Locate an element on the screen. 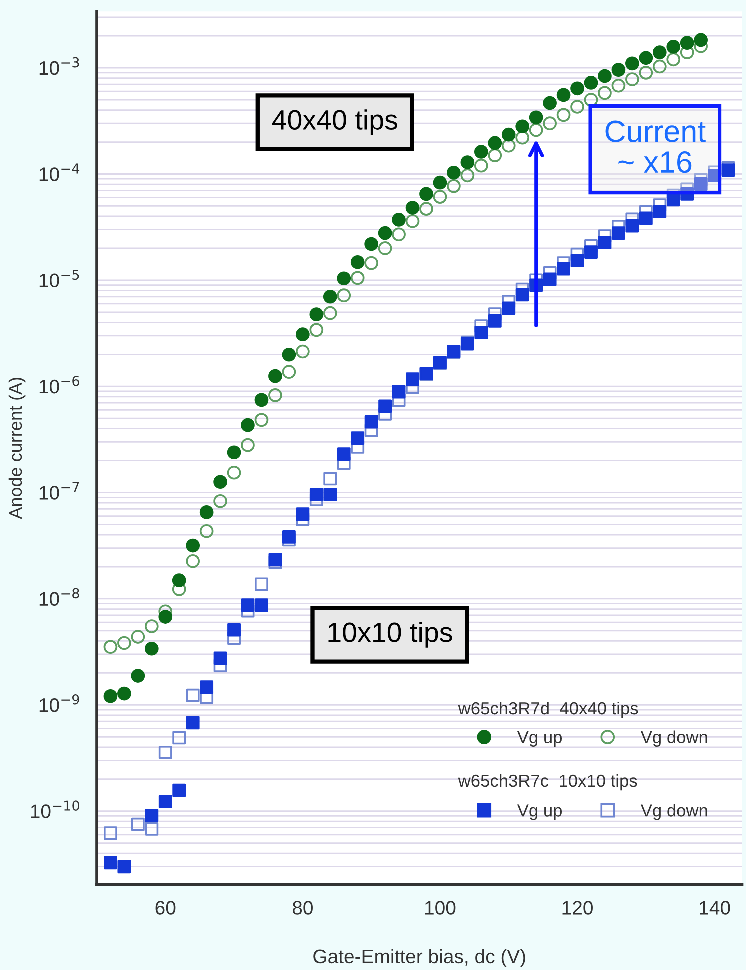 The width and height of the screenshot is (746, 970). x-tick-label: 100 is located at coordinates (440, 908).